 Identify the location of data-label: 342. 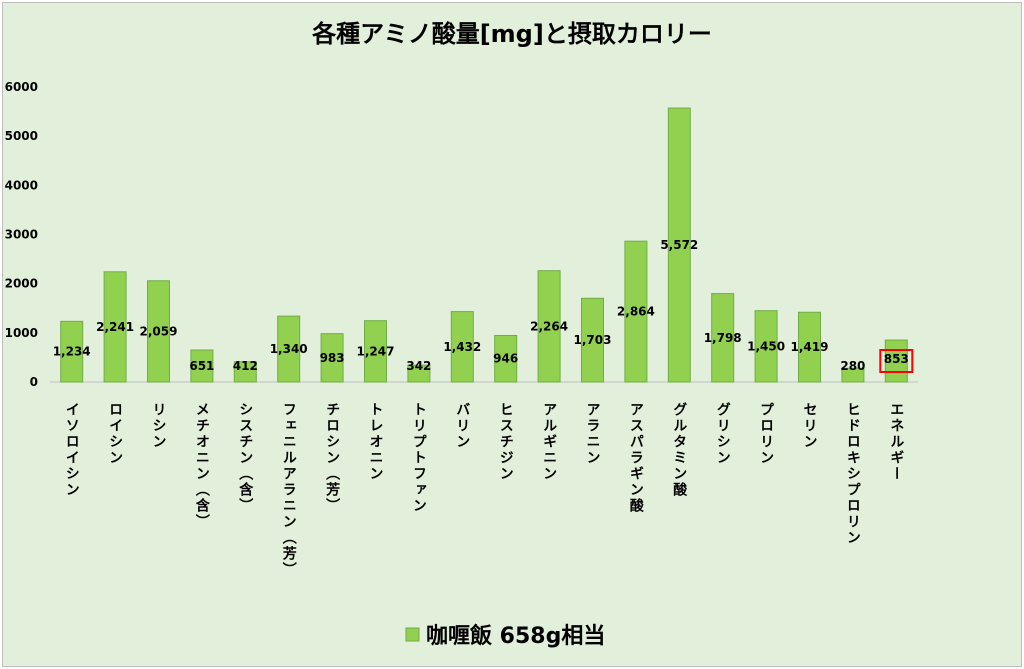
(418, 366).